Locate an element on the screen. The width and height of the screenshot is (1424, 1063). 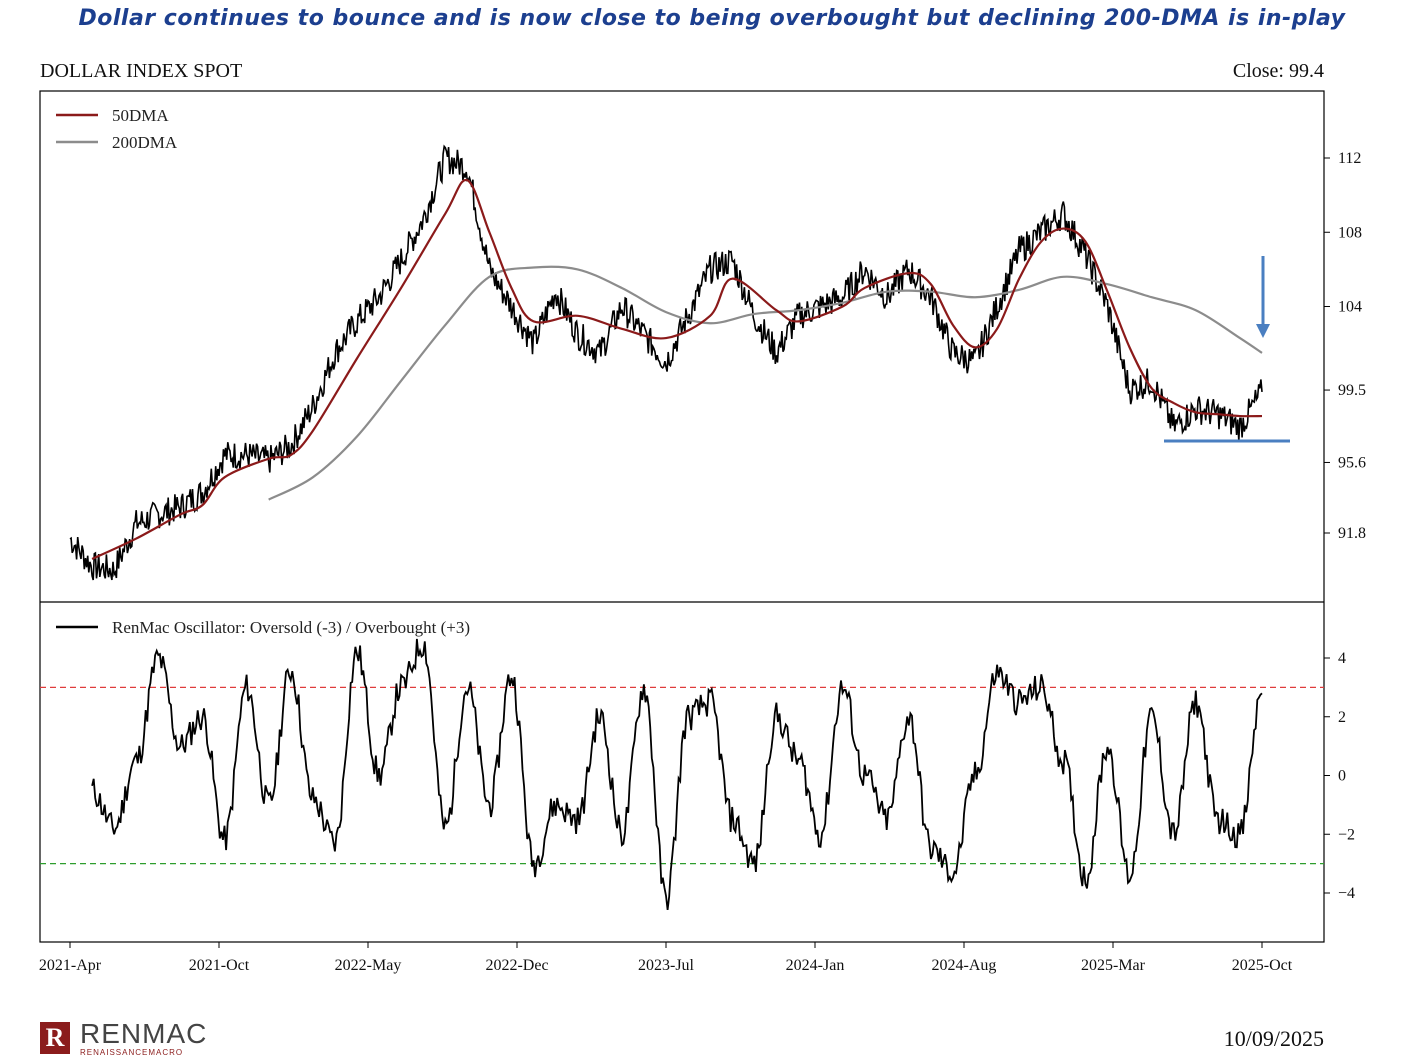
price-y-tick-label: 95.6 is located at coordinates (1352, 462).